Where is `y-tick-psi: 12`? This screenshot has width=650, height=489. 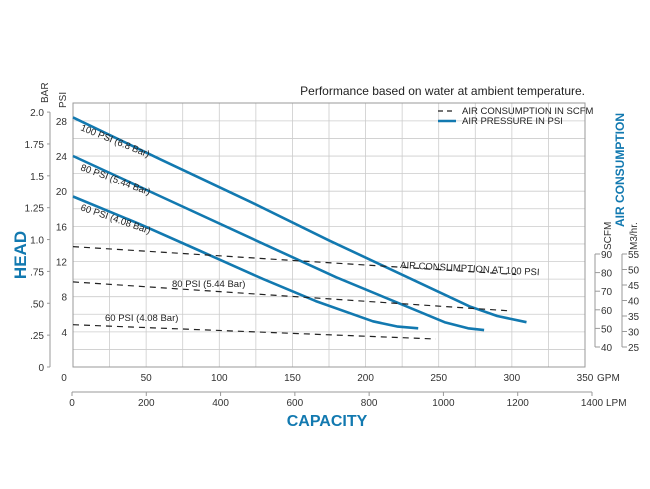 y-tick-psi: 12 is located at coordinates (62, 263).